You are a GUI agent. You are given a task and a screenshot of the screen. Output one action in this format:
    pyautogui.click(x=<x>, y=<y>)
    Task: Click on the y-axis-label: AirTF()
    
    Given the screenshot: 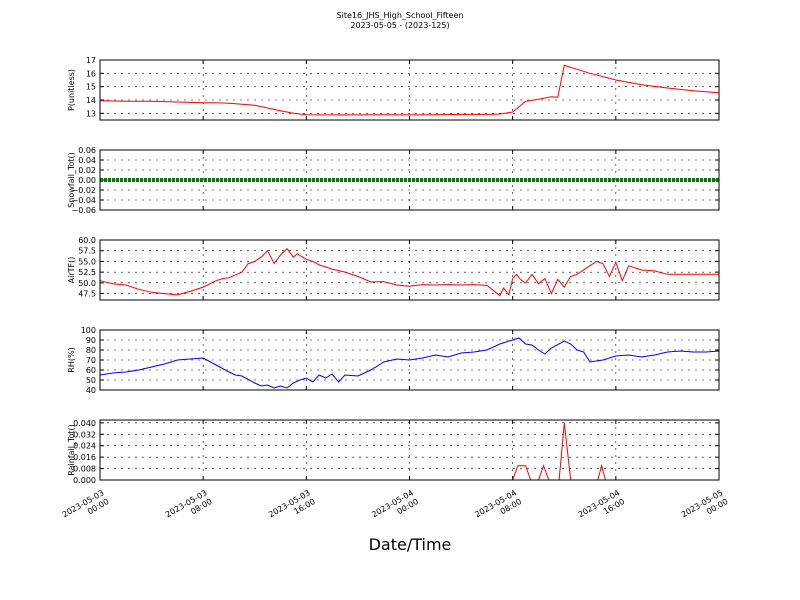 What is the action you would take?
    pyautogui.click(x=71, y=270)
    